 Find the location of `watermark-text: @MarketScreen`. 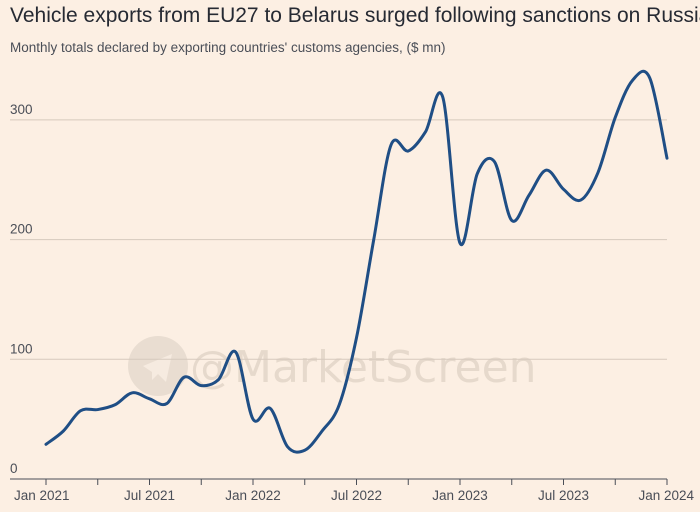

watermark-text: @MarketScreen is located at coordinates (363, 367).